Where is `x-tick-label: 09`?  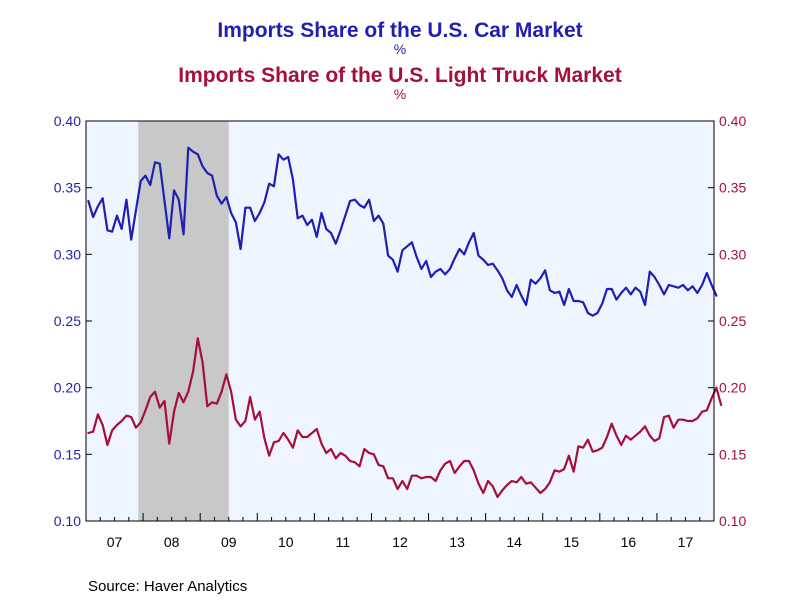 x-tick-label: 09 is located at coordinates (229, 542).